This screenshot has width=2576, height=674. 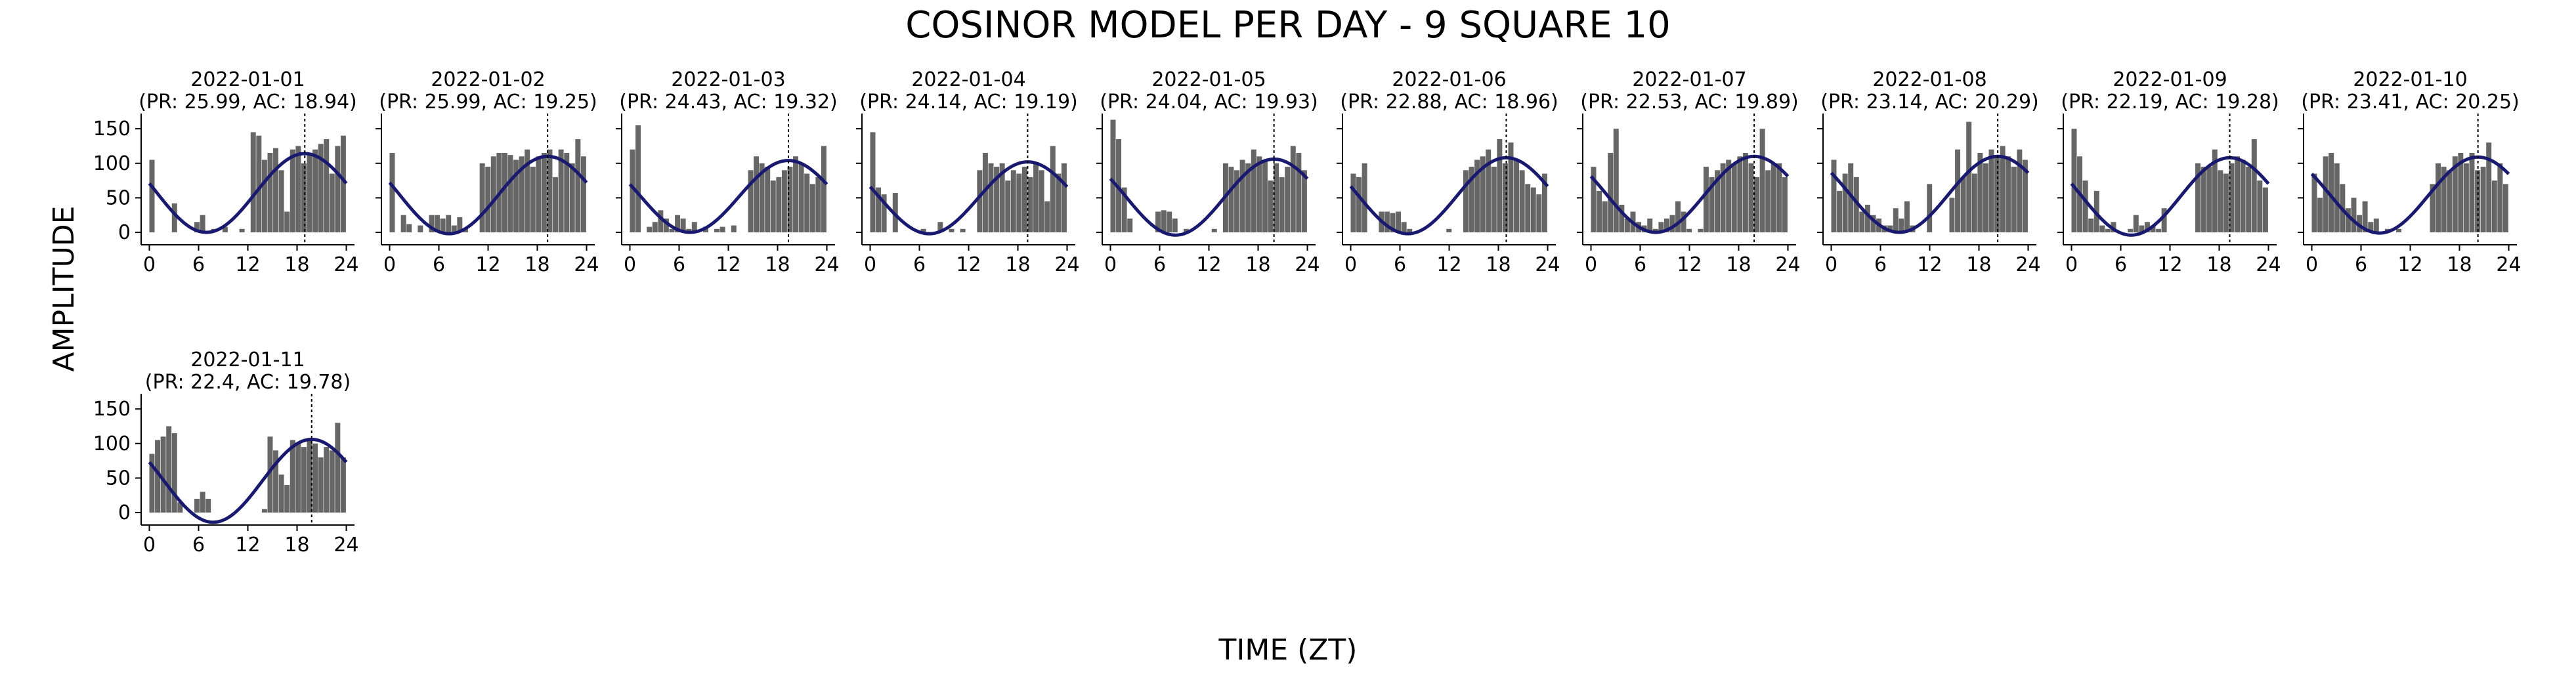 I want to click on panel-9-subtitle: (PR: 22.19, AC: 19.28), so click(x=2170, y=102).